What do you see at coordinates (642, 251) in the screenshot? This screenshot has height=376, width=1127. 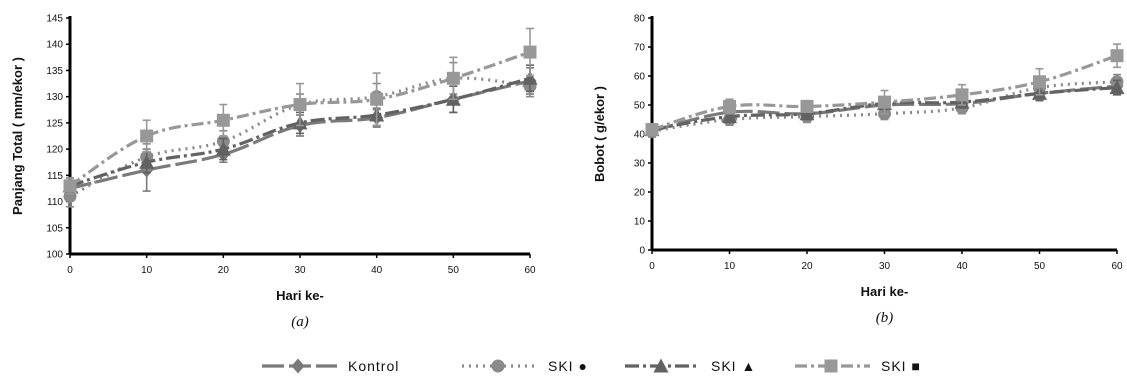 I see `y-tick-label: 0` at bounding box center [642, 251].